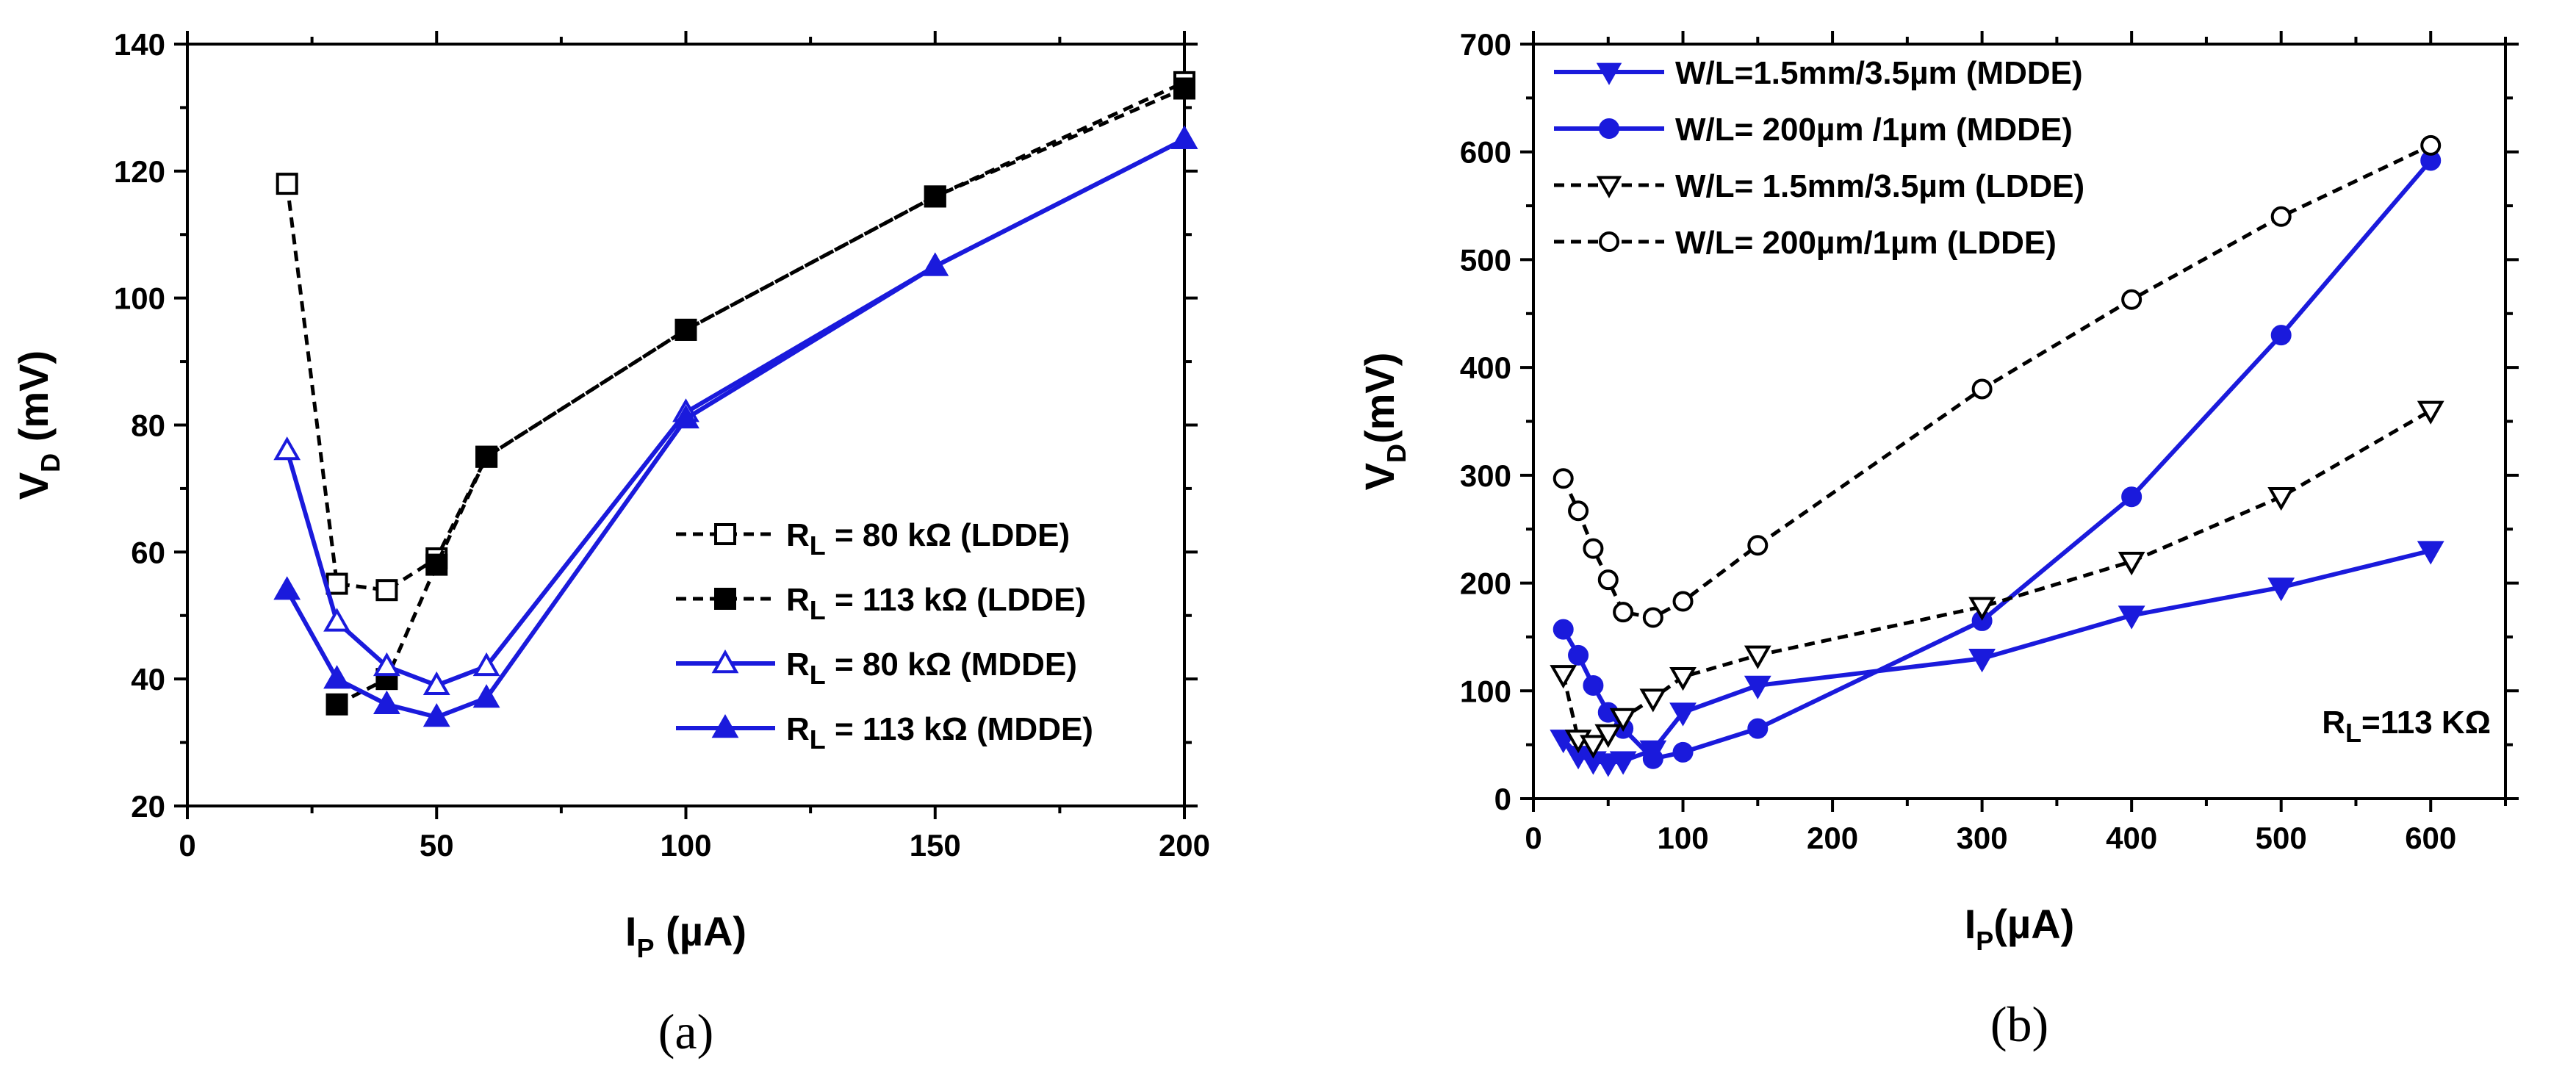 This screenshot has width=2576, height=1069. What do you see at coordinates (1485, 368) in the screenshot?
I see `y-tick-label: 400` at bounding box center [1485, 368].